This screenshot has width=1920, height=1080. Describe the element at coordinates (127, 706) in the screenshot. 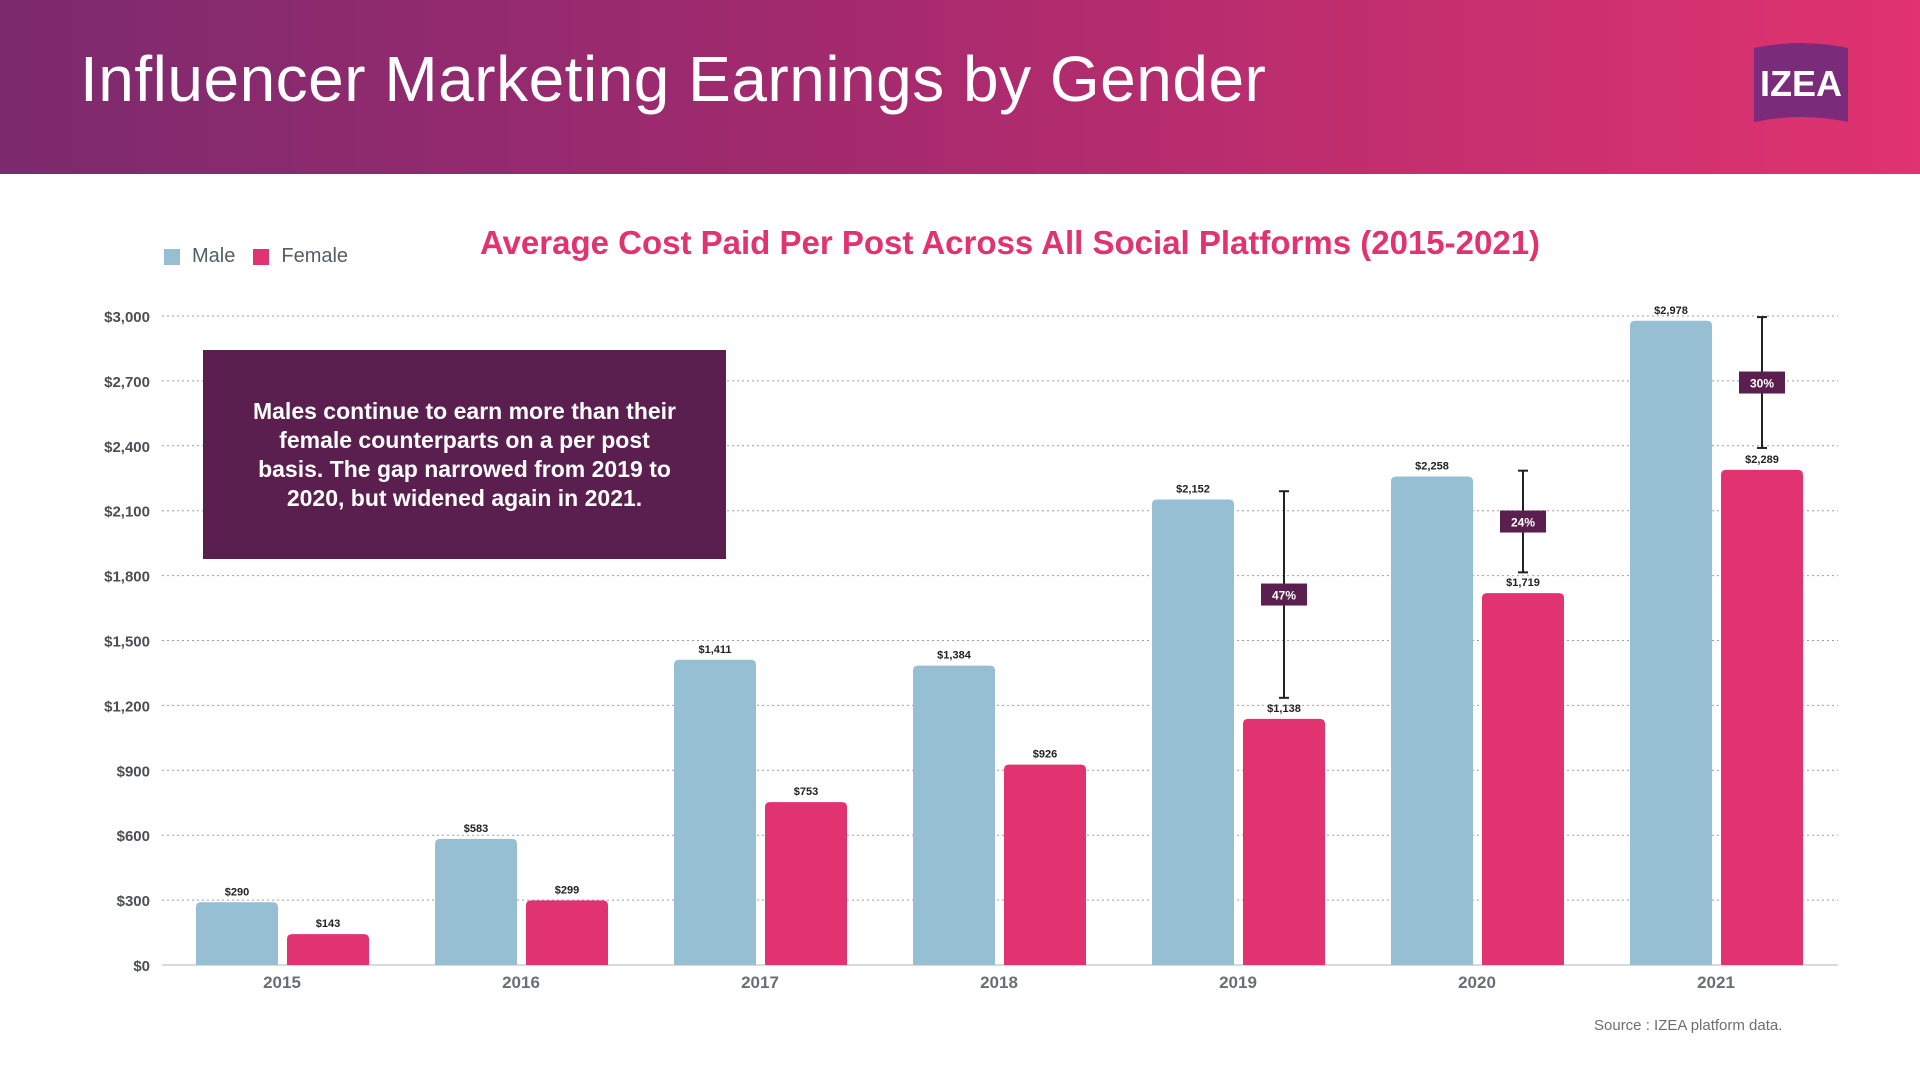

I see `y-tick-label: $1,200` at that location.